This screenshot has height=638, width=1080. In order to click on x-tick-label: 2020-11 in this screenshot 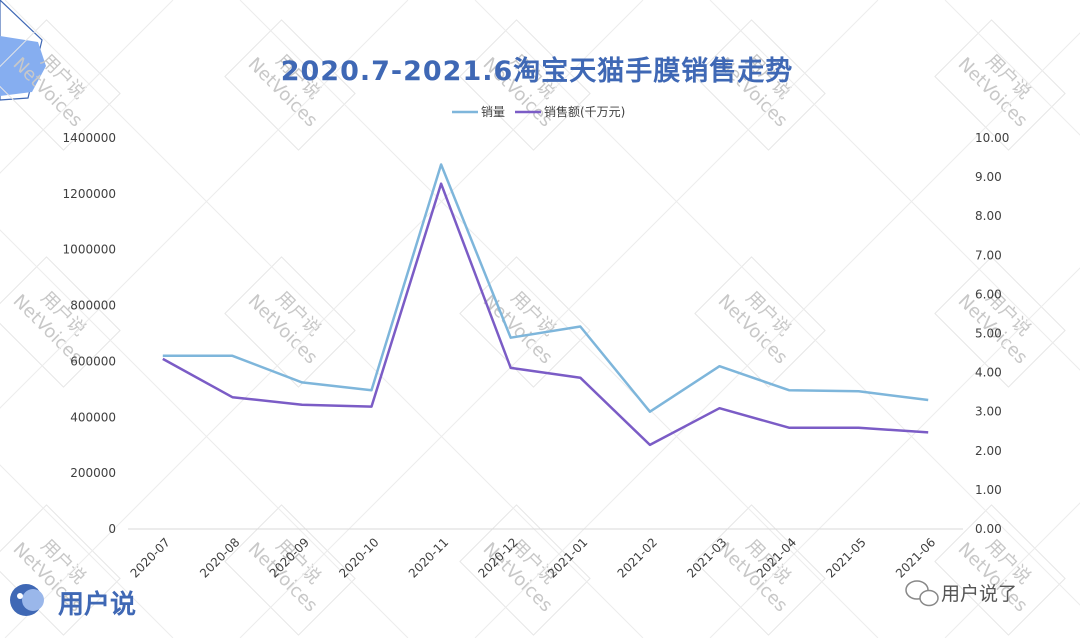, I will do `click(428, 557)`.